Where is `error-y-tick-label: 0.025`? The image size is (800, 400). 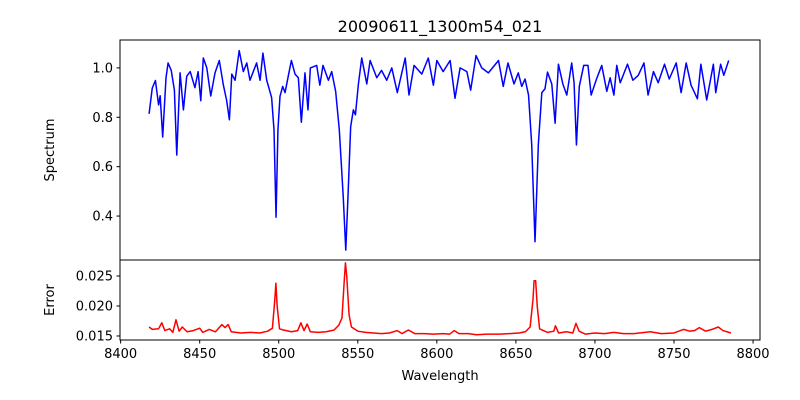 error-y-tick-label: 0.025 is located at coordinates (94, 277).